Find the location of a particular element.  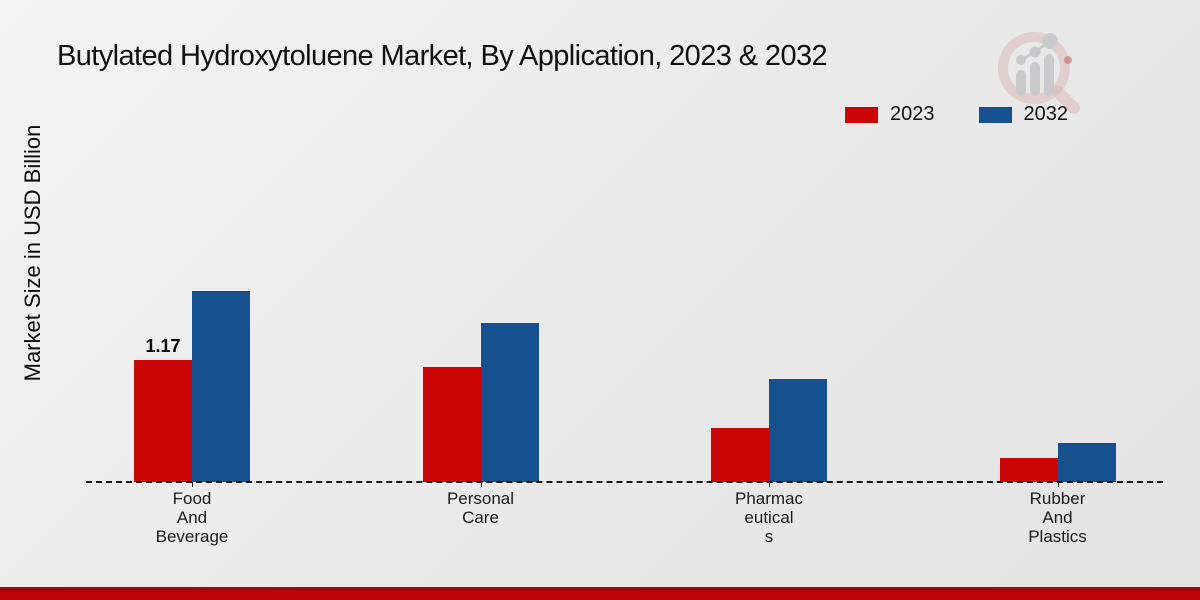

legend: 2023 2032 is located at coordinates (956, 114).